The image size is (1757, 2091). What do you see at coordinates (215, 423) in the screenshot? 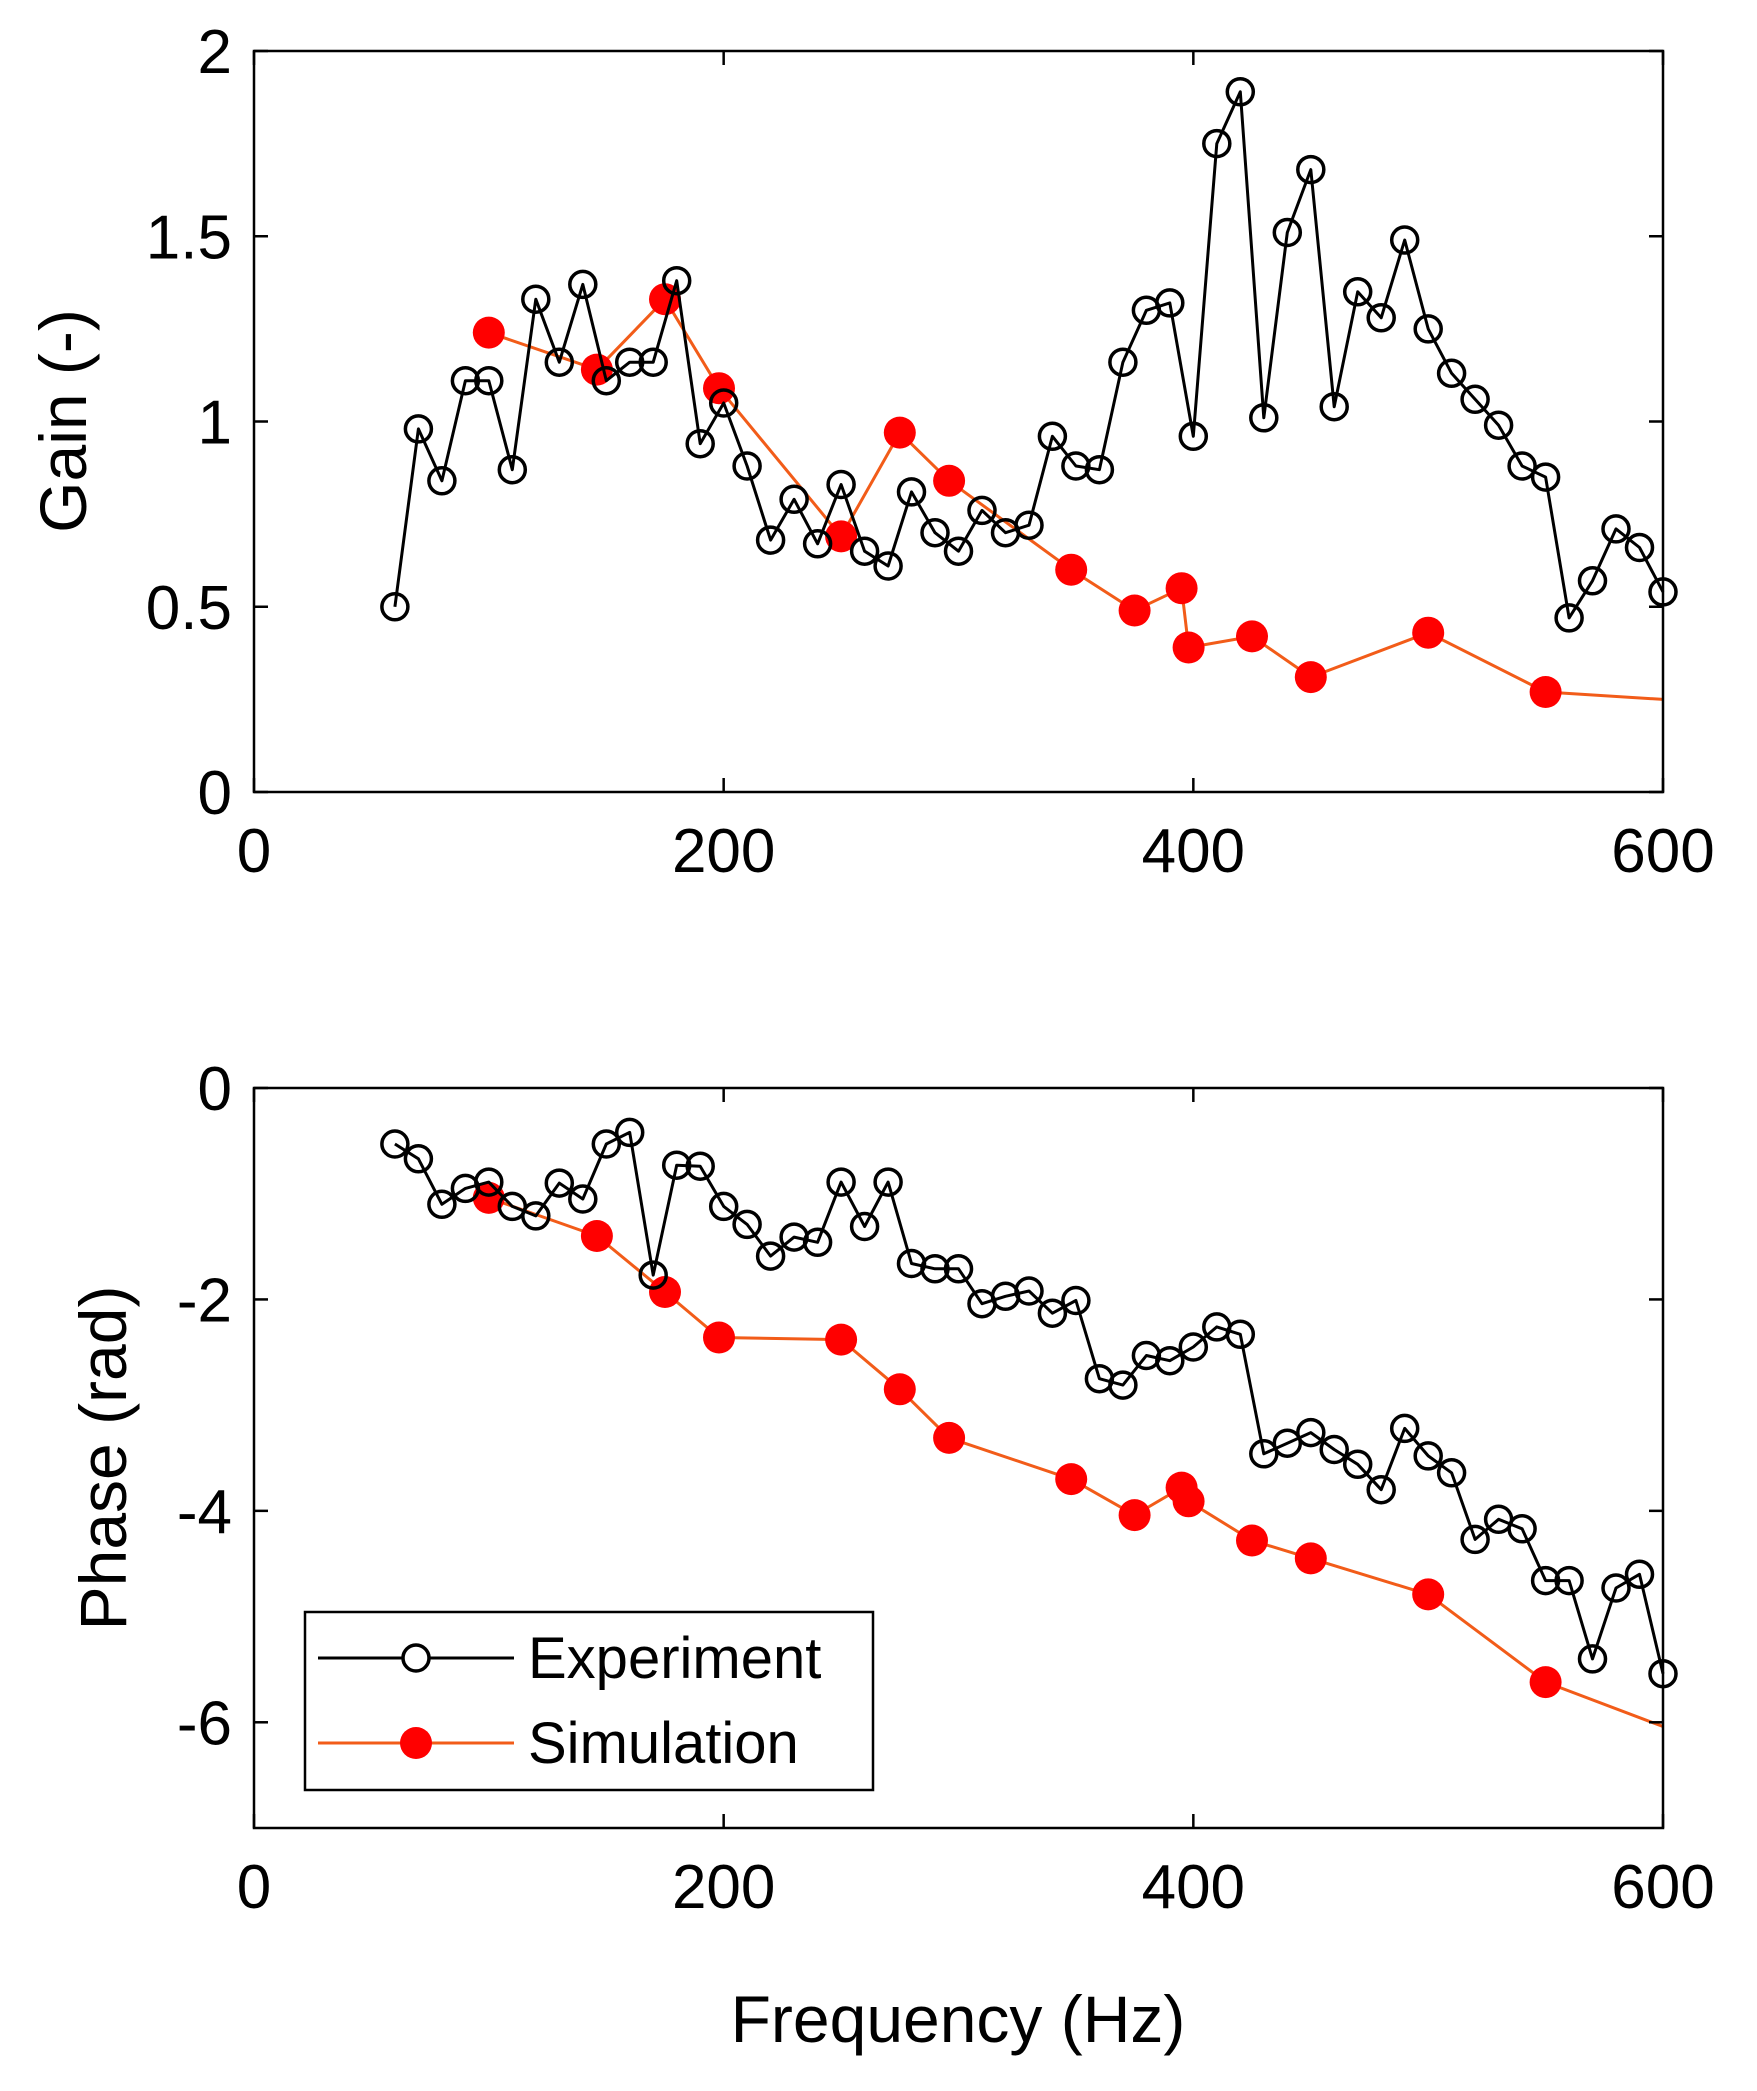
I see `gain-ytick-label: 1` at bounding box center [215, 423].